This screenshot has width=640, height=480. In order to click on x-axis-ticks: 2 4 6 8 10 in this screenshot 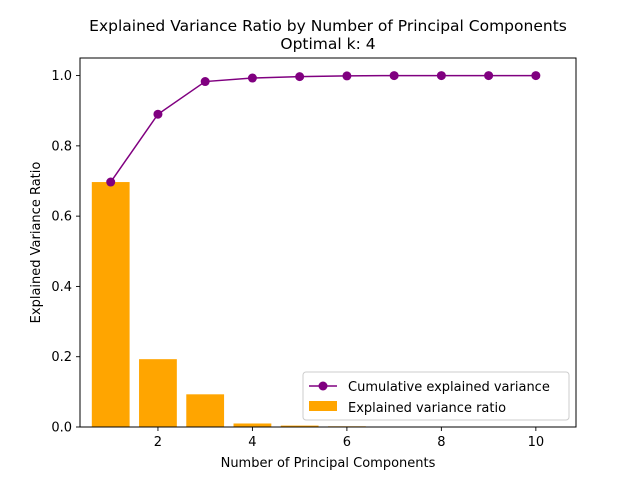, I will do `click(349, 438)`.